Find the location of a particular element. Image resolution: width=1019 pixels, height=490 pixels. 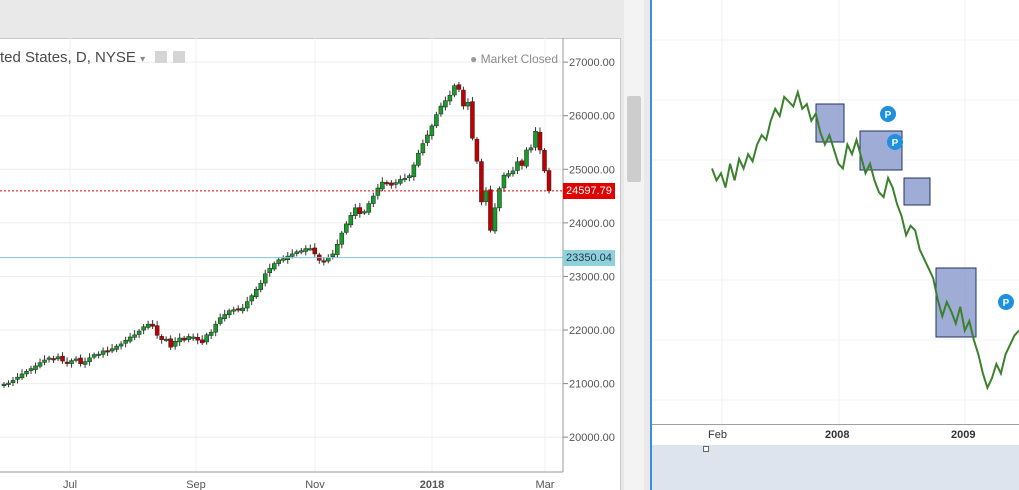

y-tick-label: 24000.00 is located at coordinates (592, 224).